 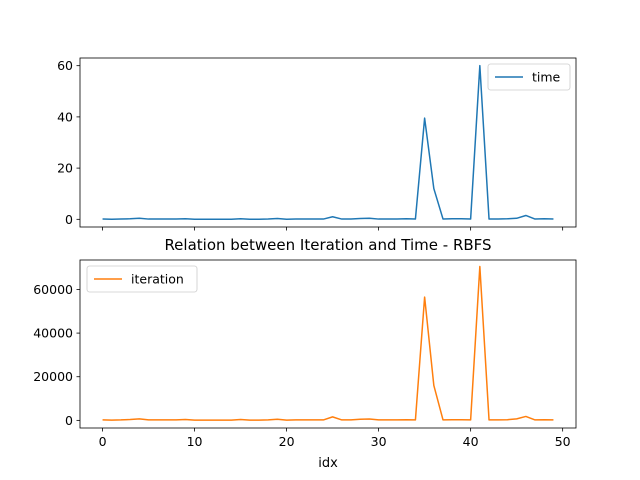 I want to click on time-legend-label: time, so click(x=546, y=77).